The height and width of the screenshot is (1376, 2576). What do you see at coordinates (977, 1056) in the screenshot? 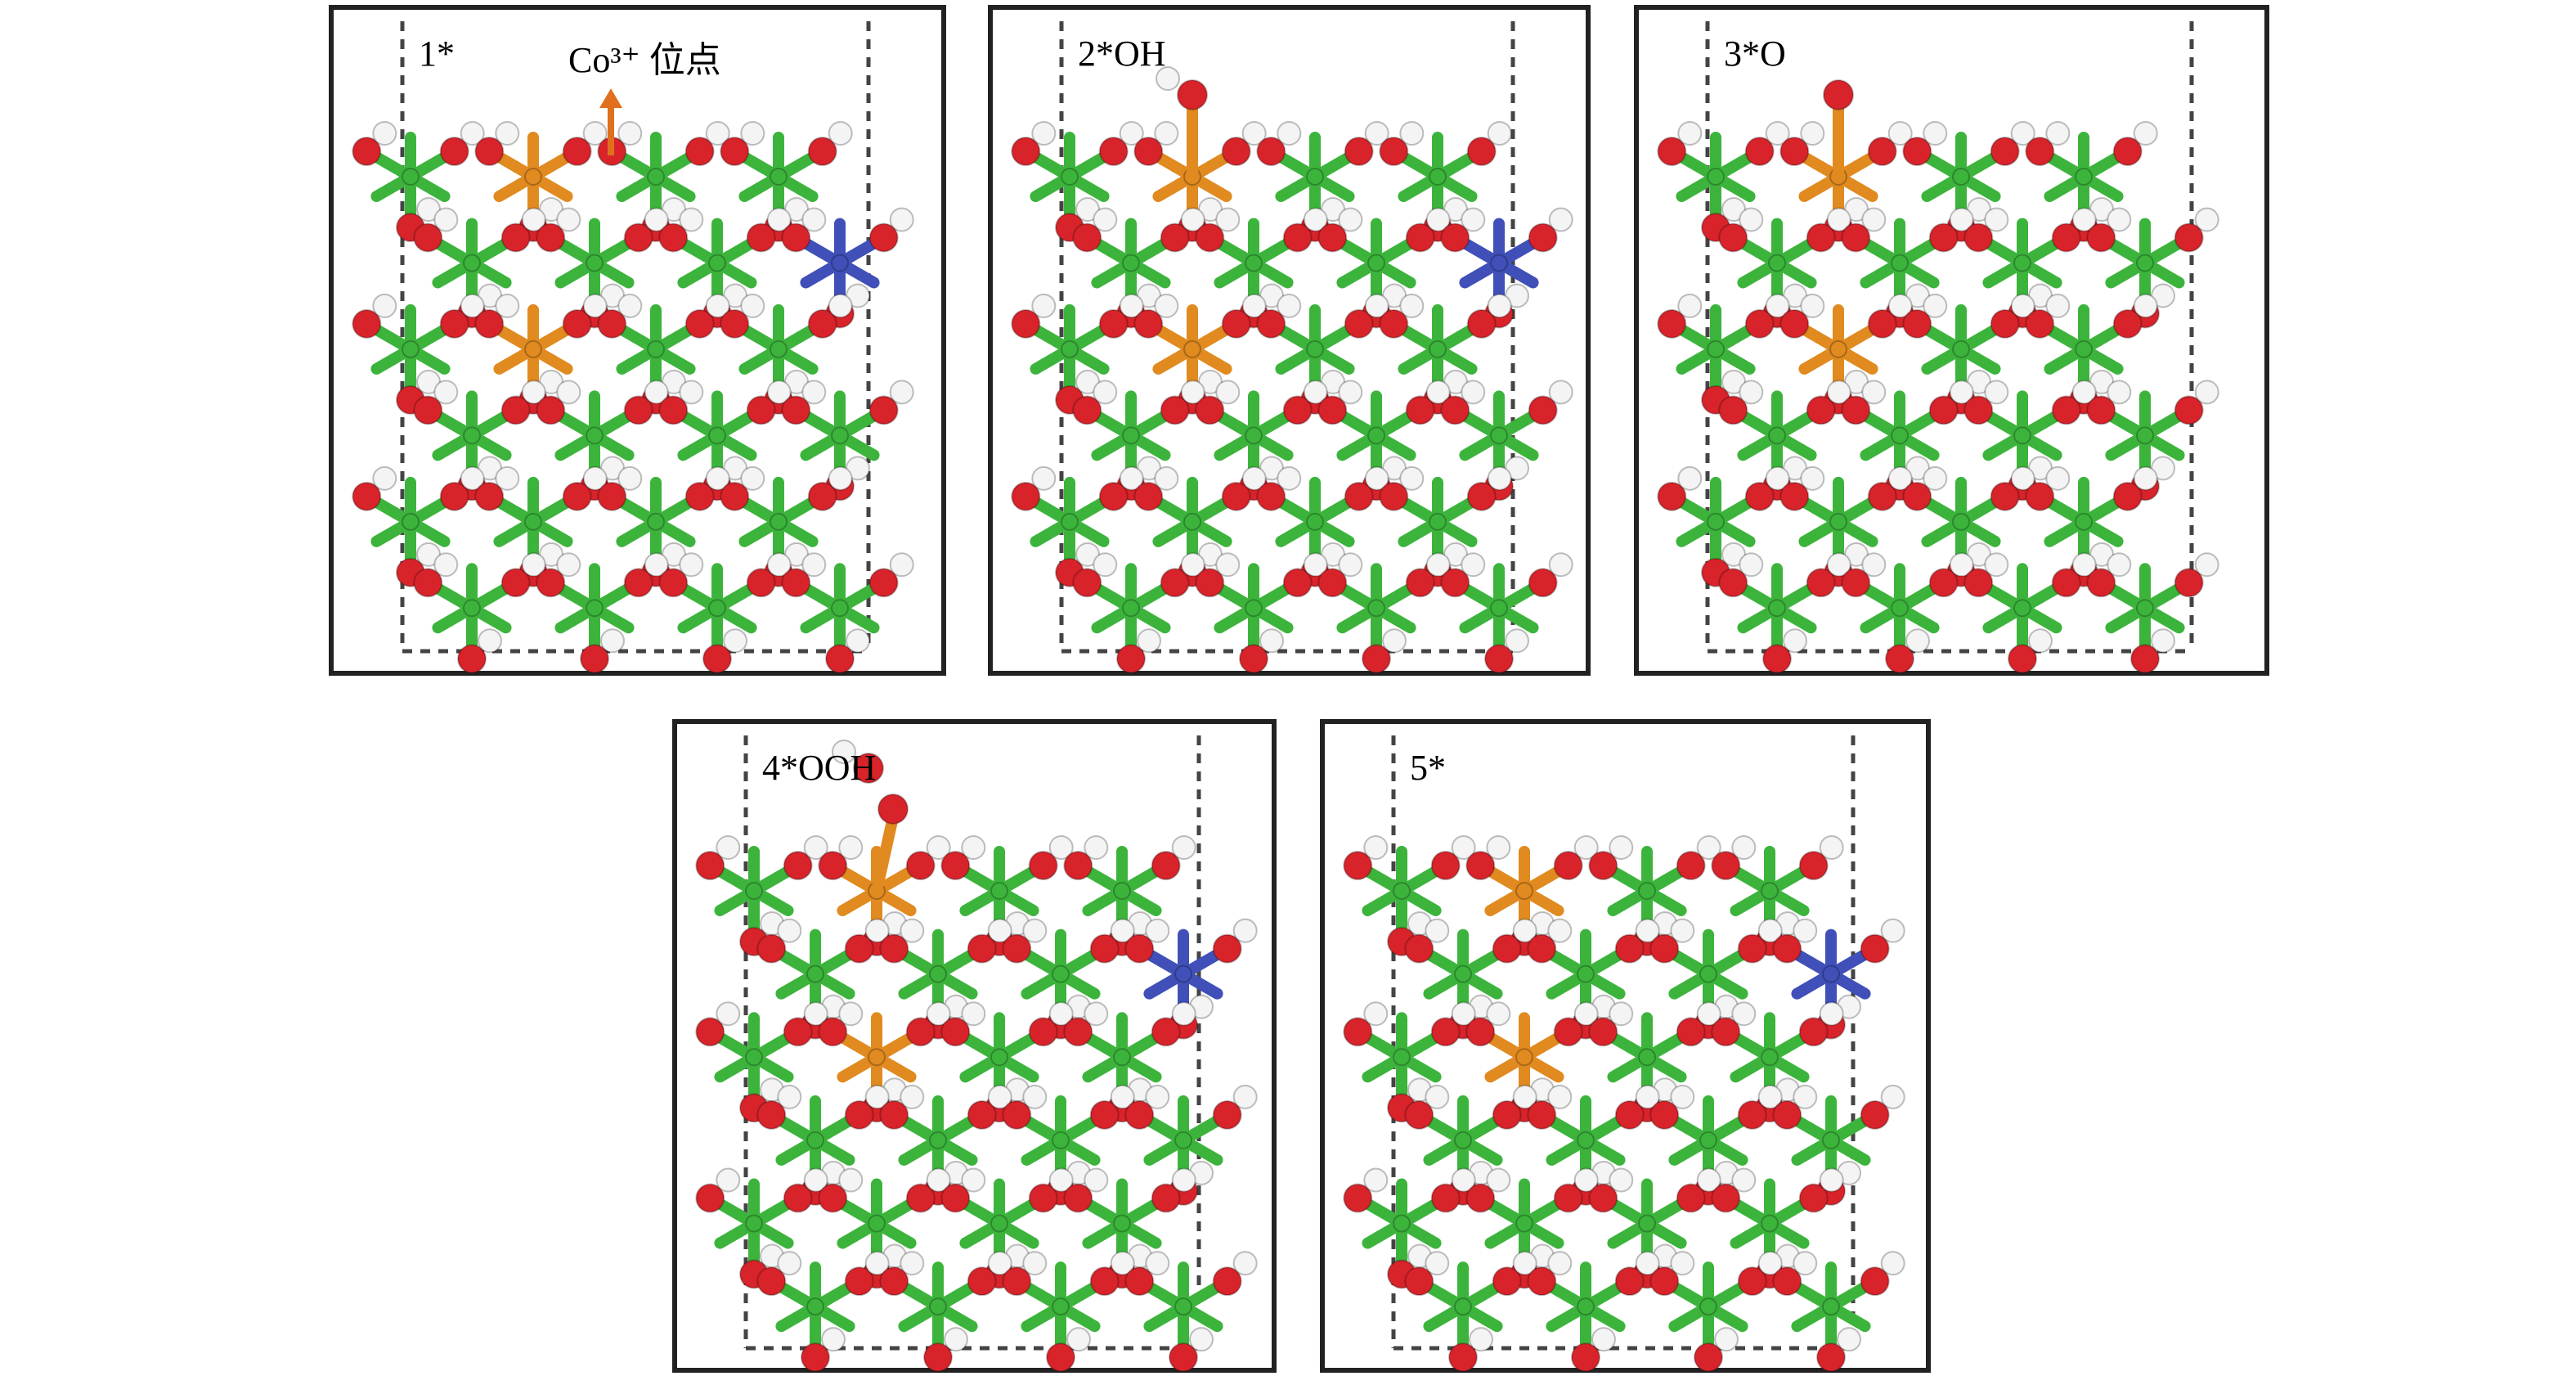
I see `lattice` at bounding box center [977, 1056].